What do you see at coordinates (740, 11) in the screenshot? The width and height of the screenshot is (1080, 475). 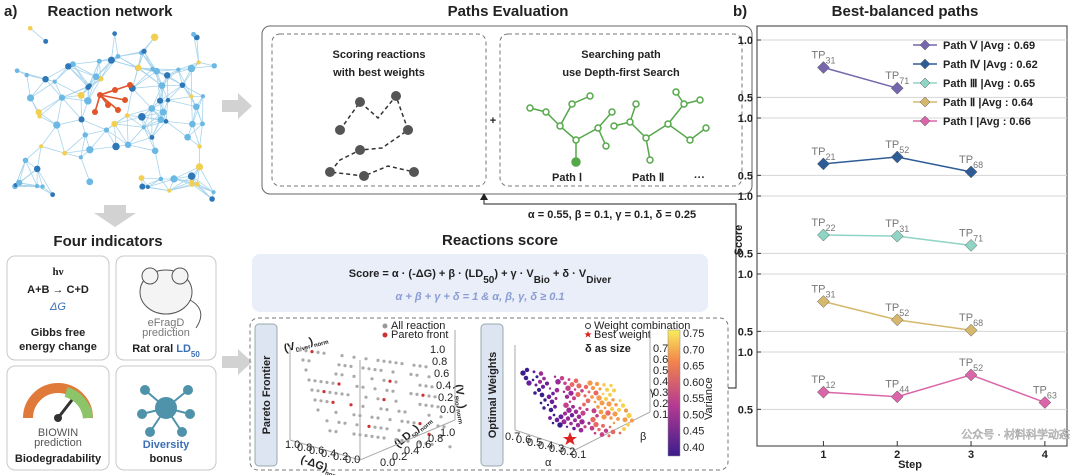 I see `panel-label: b)` at bounding box center [740, 11].